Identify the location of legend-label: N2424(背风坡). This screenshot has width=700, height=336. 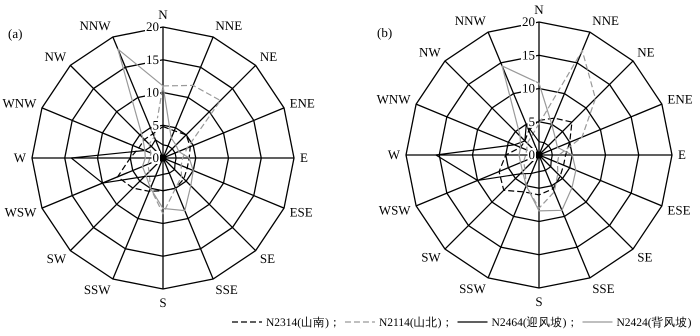
(654, 322).